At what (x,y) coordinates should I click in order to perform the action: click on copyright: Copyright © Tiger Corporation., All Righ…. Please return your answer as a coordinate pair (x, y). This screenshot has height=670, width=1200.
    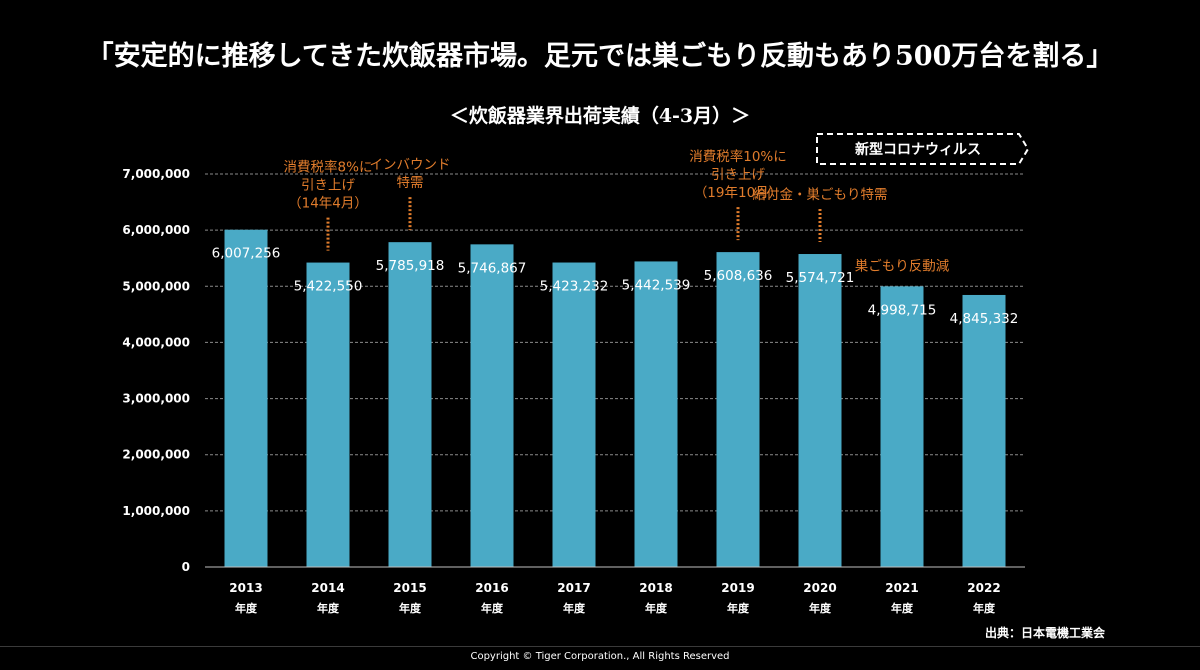
    Looking at the image, I should click on (600, 656).